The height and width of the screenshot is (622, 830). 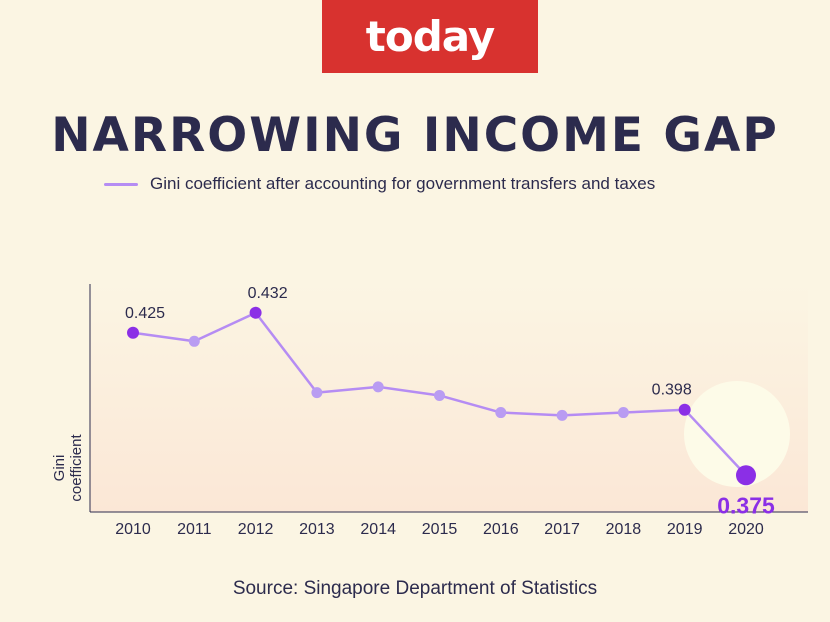 What do you see at coordinates (121, 184) in the screenshot?
I see `legend-swatch` at bounding box center [121, 184].